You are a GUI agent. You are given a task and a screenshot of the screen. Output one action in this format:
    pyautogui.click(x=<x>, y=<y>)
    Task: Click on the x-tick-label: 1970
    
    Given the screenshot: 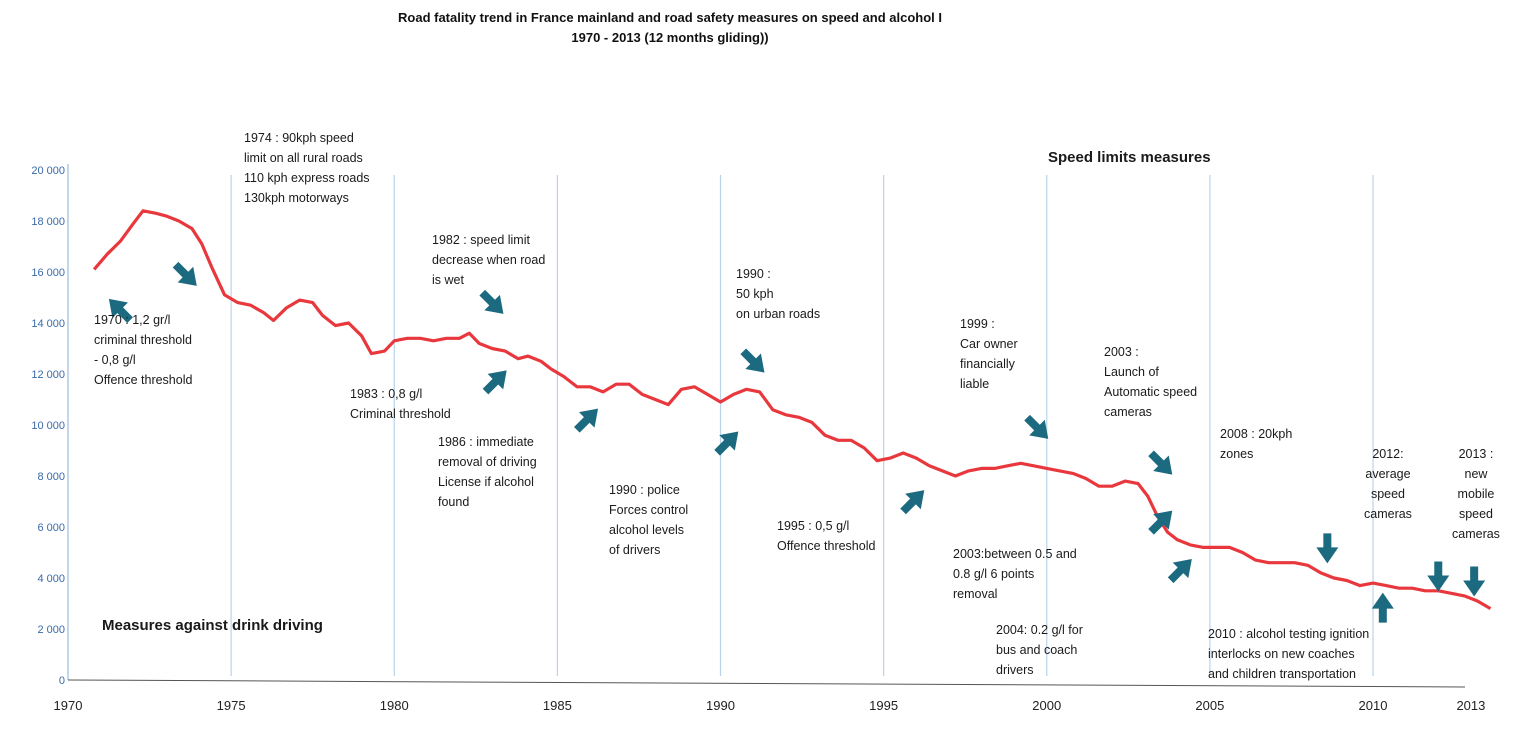 What is the action you would take?
    pyautogui.click(x=68, y=705)
    